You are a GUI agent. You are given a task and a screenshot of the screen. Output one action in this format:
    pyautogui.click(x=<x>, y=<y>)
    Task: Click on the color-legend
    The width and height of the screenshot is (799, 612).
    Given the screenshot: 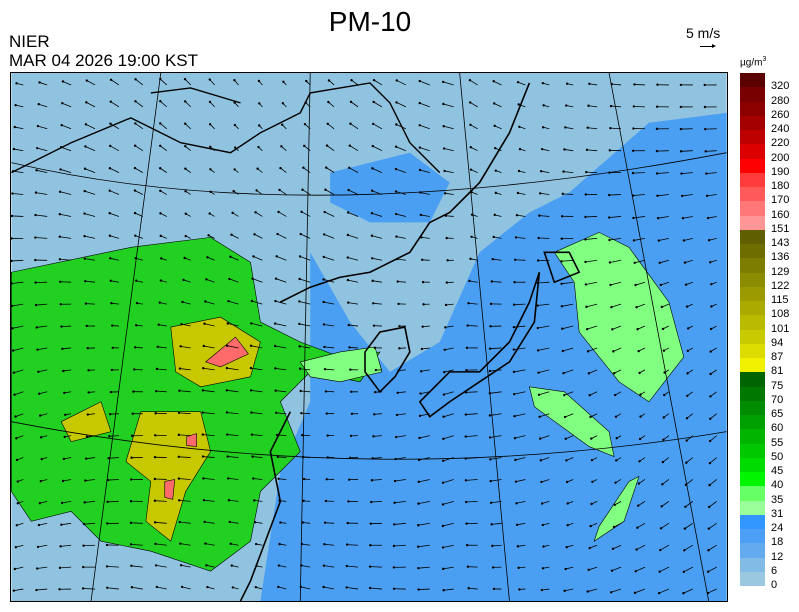 What is the action you would take?
    pyautogui.click(x=752, y=329)
    